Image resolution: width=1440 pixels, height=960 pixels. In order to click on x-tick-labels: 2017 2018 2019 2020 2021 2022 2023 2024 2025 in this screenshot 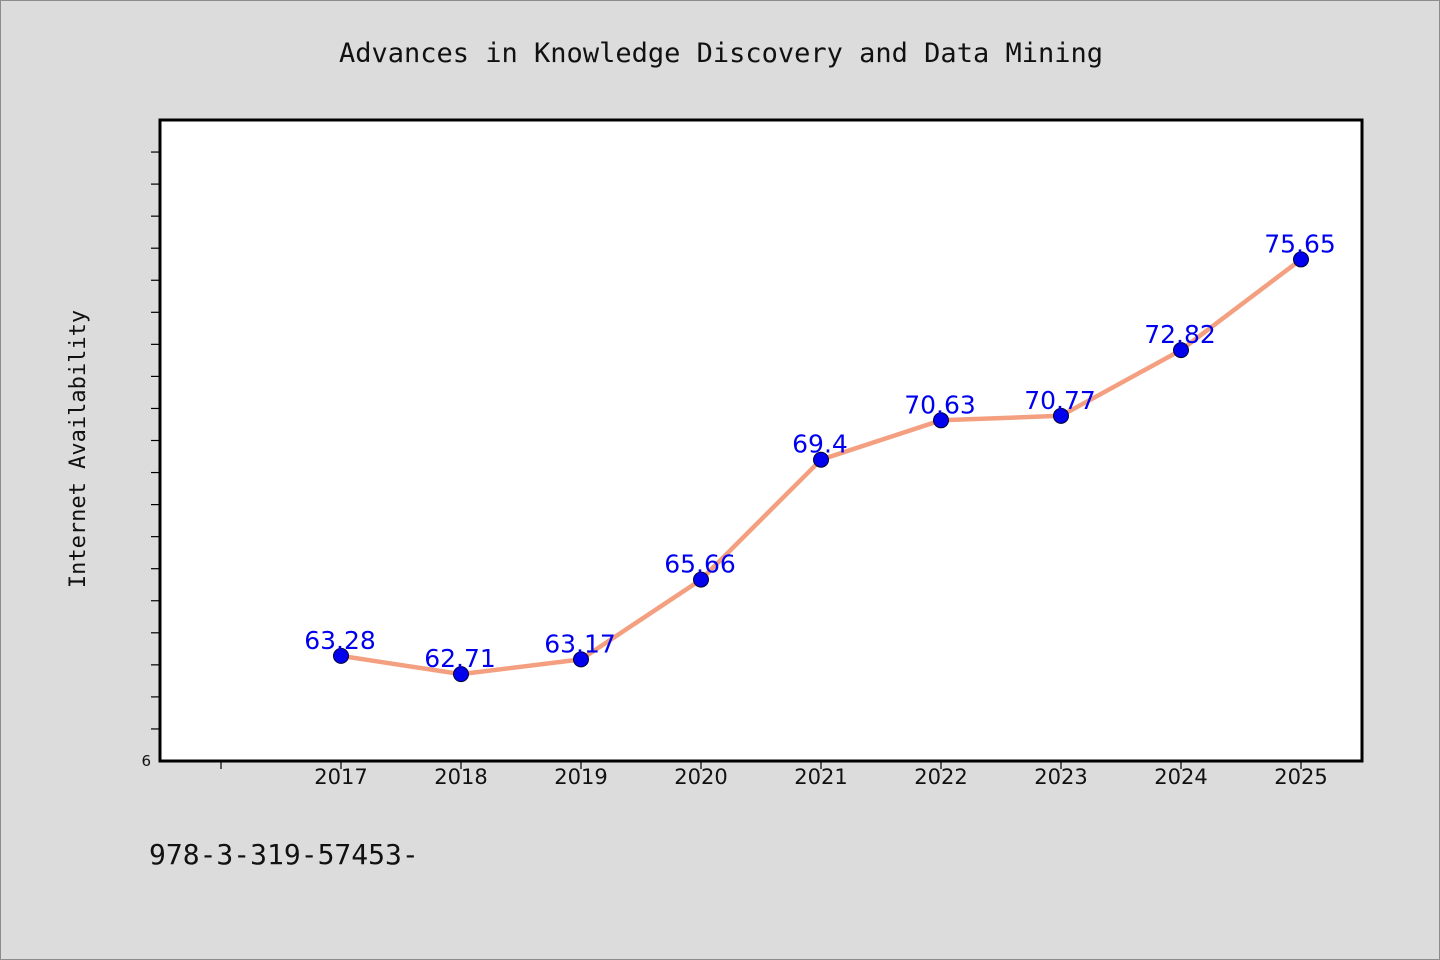, I will do `click(820, 777)`.